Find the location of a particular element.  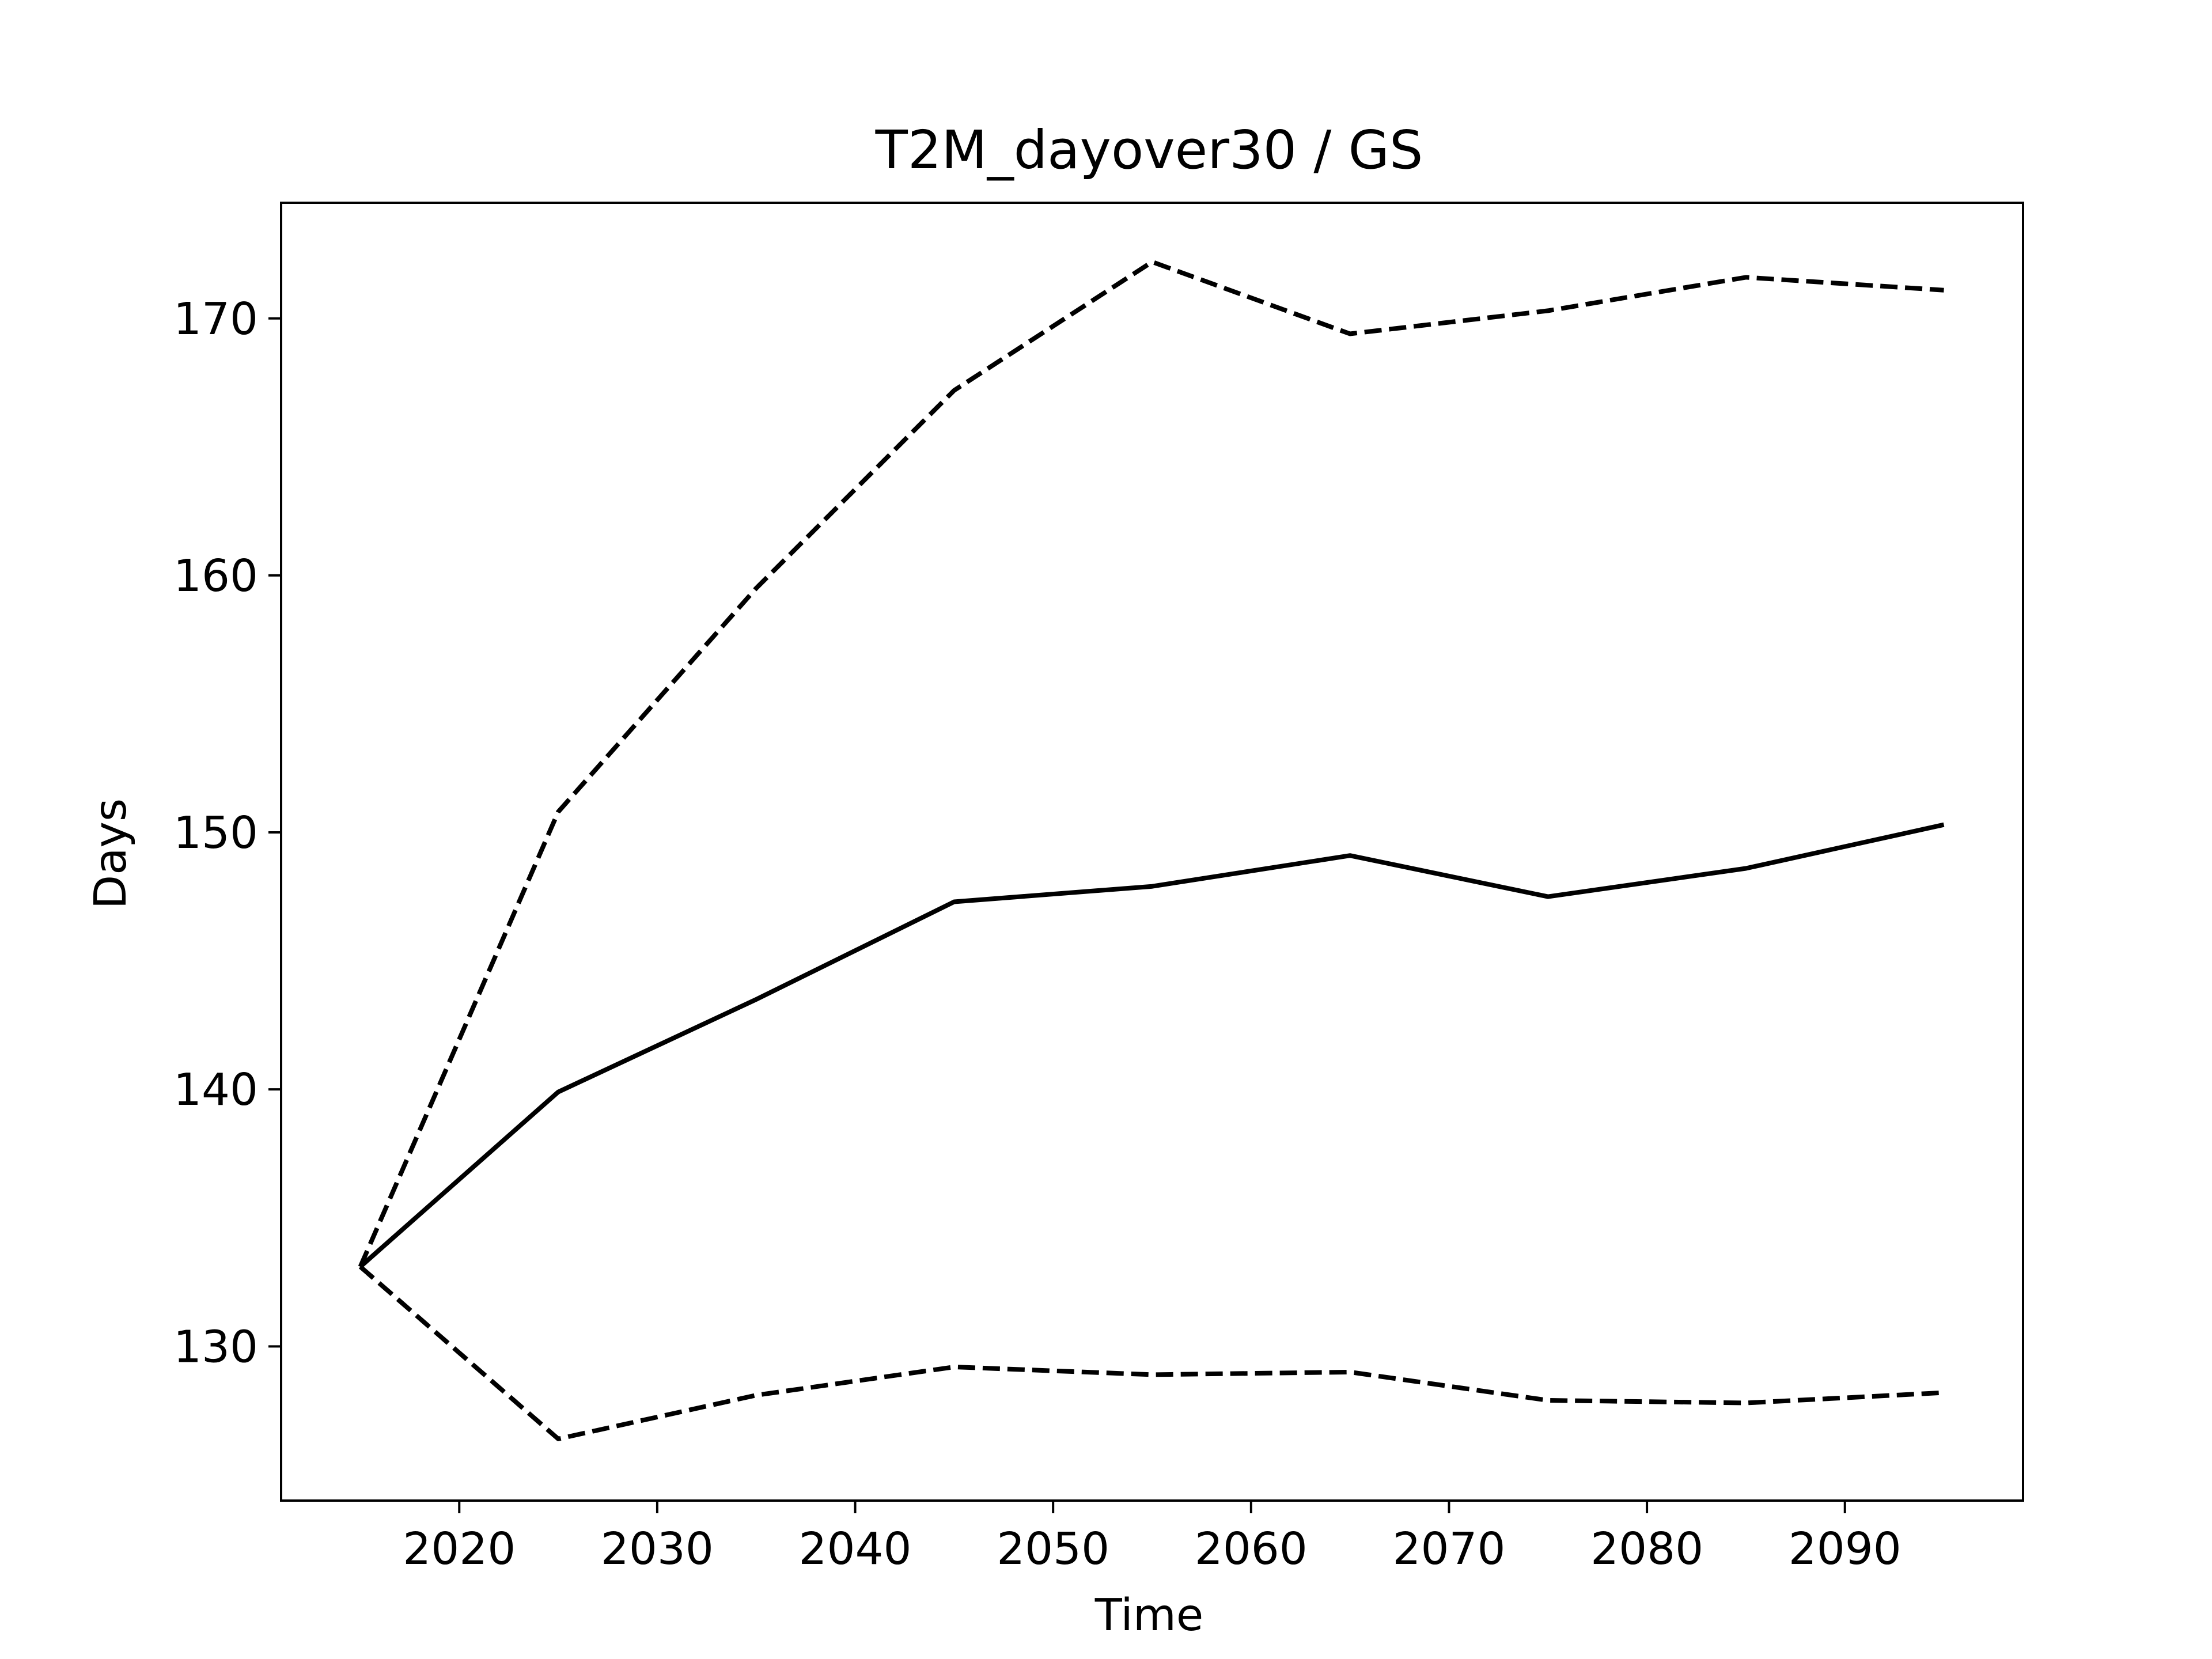

y-axis-label: Days is located at coordinates (111, 853).